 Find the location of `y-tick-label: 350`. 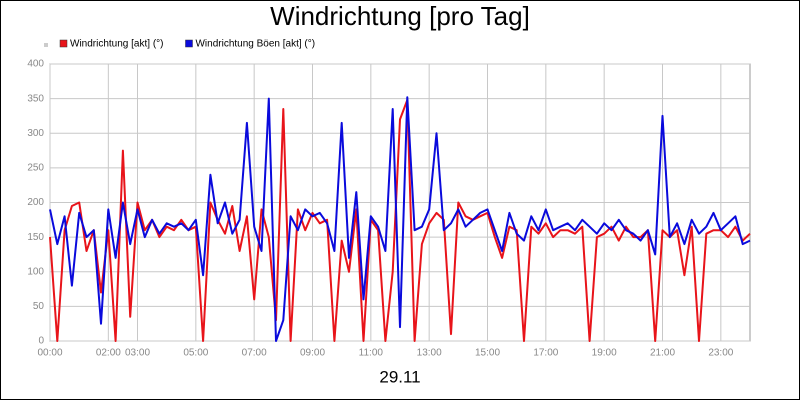

y-tick-label: 350 is located at coordinates (35, 98).